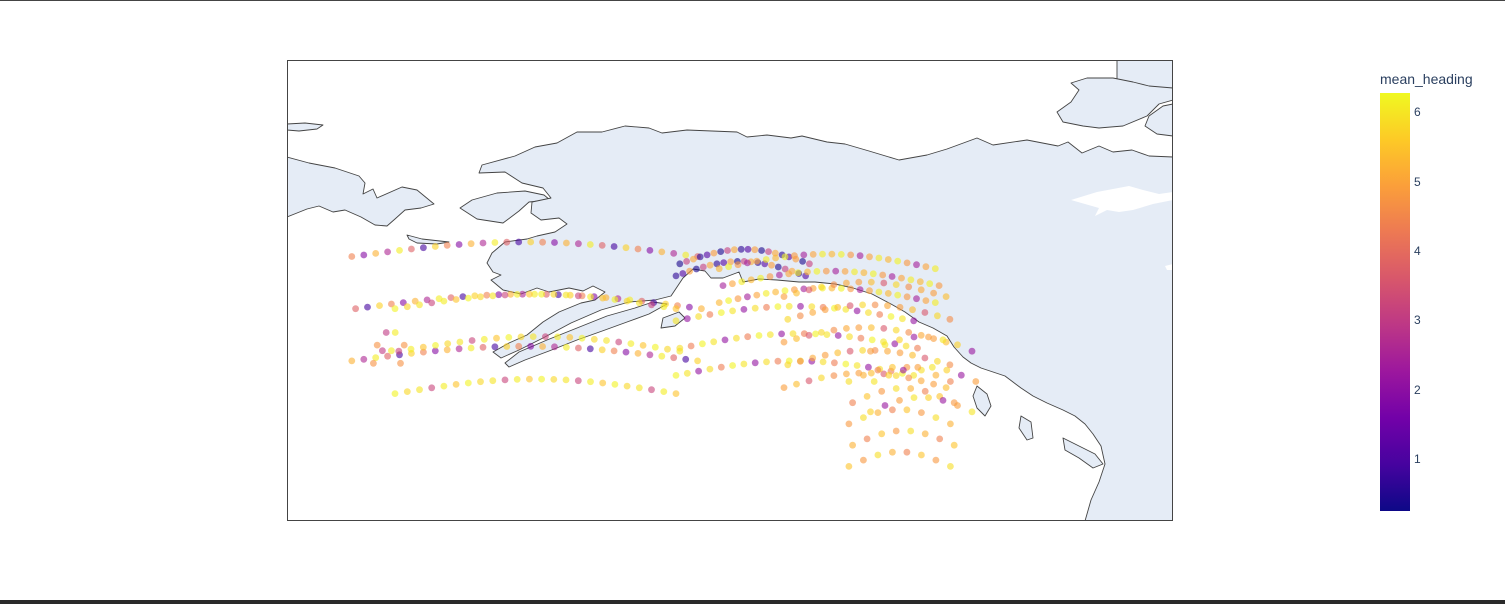 The width and height of the screenshot is (1505, 604). Describe the element at coordinates (1026, 428) in the screenshot. I see `haida-gwaii` at that location.